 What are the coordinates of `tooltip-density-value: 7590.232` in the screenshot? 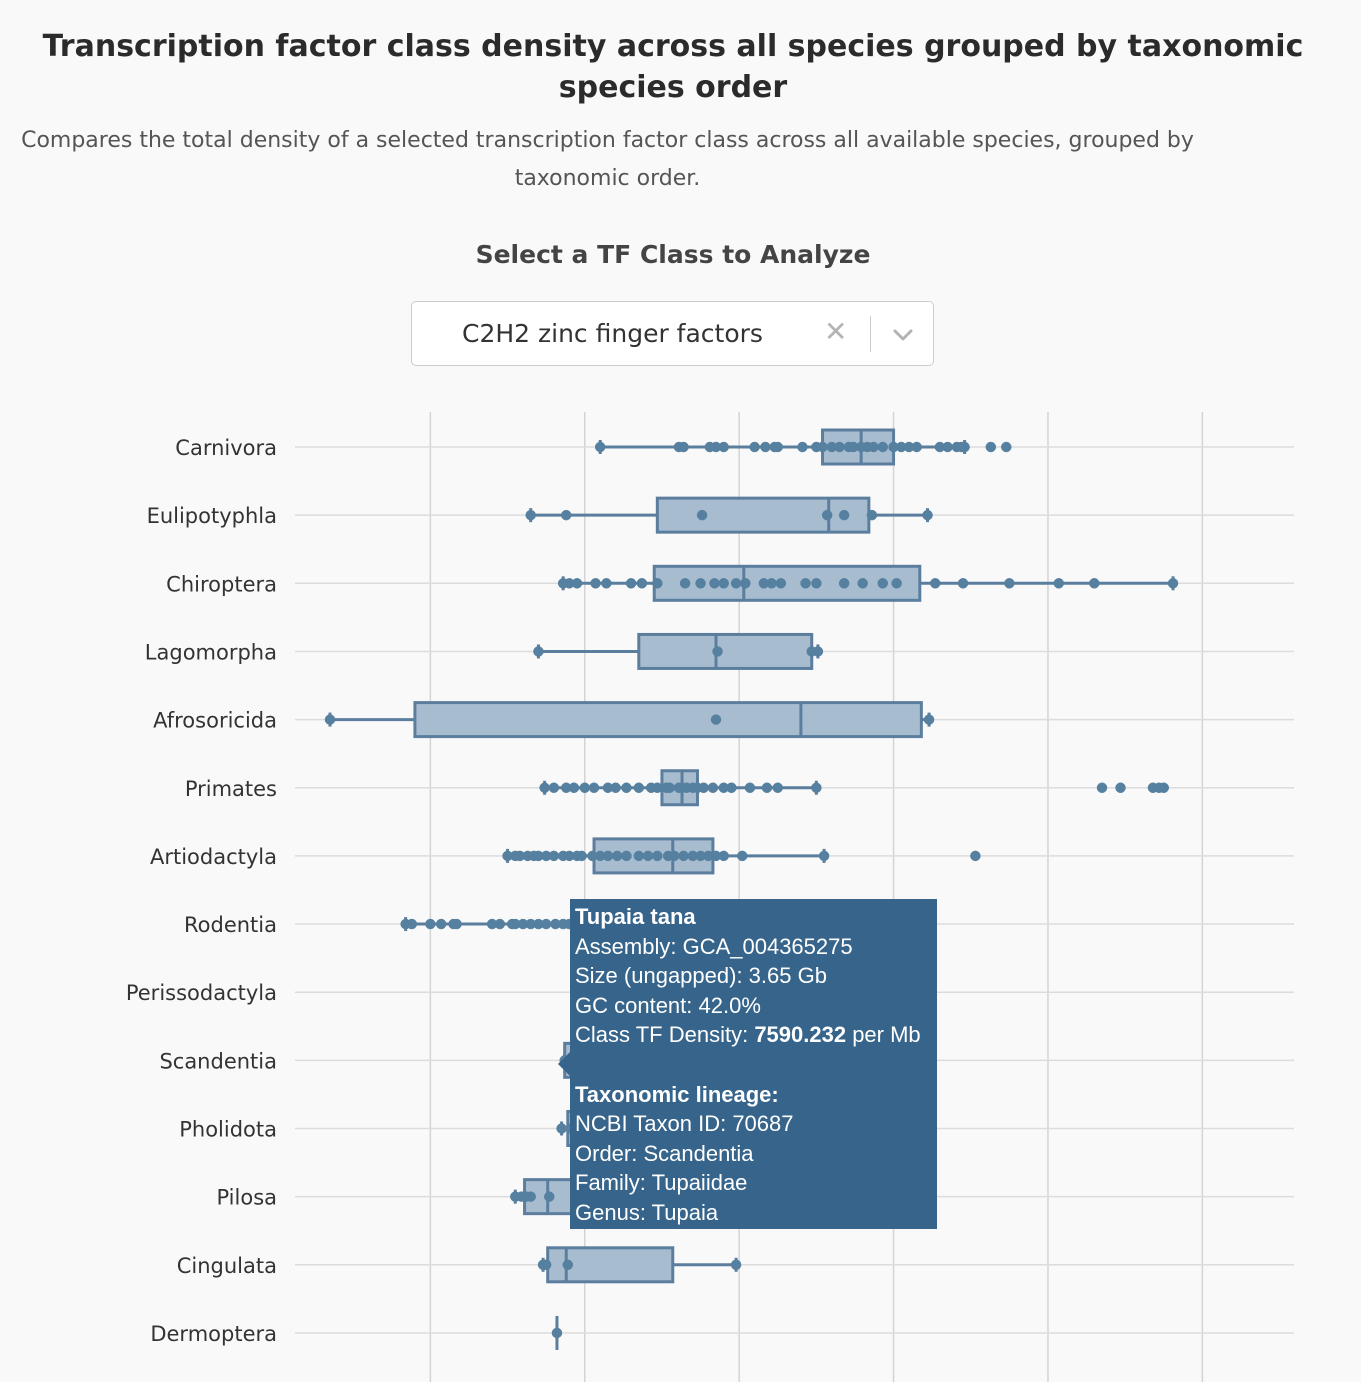 It's located at (800, 1035).